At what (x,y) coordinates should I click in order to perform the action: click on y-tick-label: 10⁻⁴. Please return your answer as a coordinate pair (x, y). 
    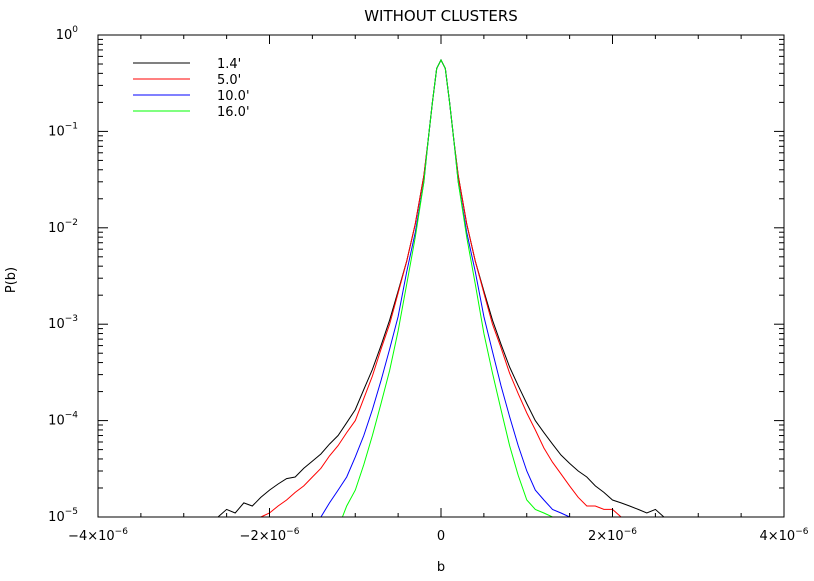
    Looking at the image, I should click on (63, 420).